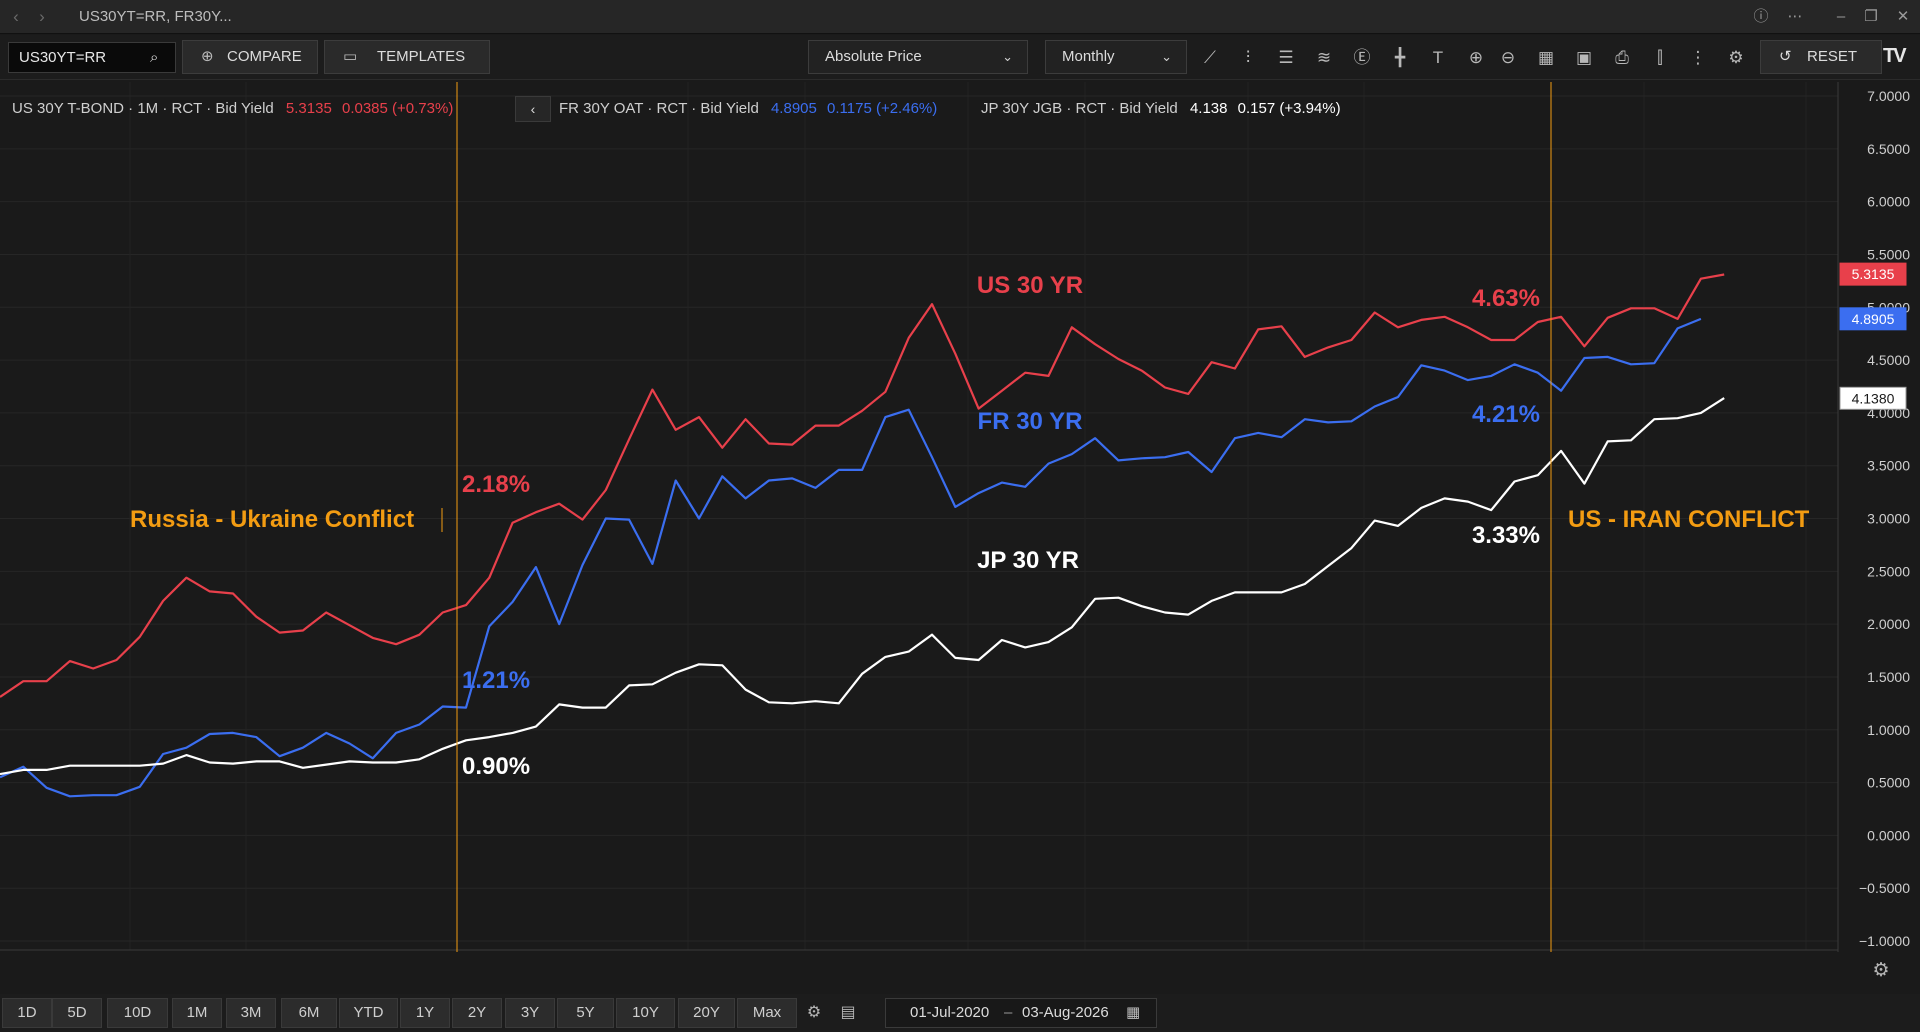  I want to click on print-icon: ⎙, so click(1622, 57).